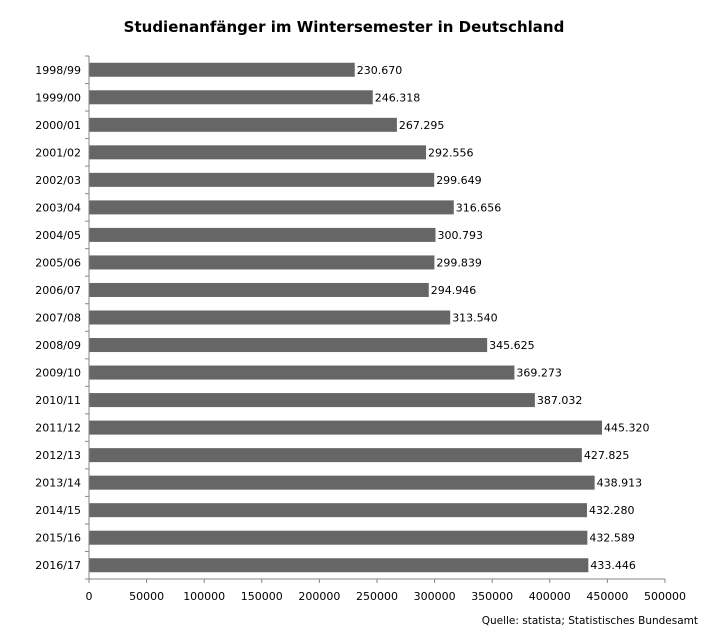 The height and width of the screenshot is (631, 709). Describe the element at coordinates (243, 124) in the screenshot. I see `bar-2000/01` at that location.